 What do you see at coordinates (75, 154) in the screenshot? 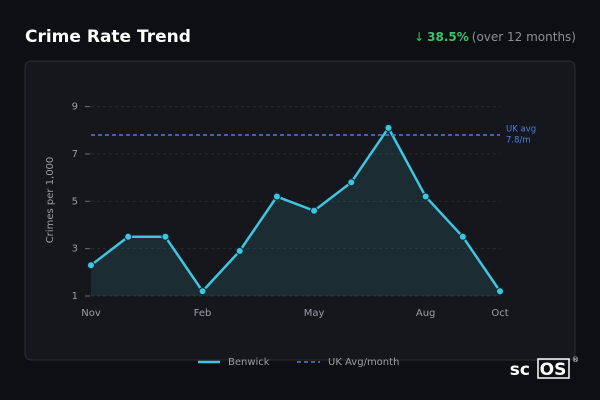
I see `y-tick-label: 7` at bounding box center [75, 154].